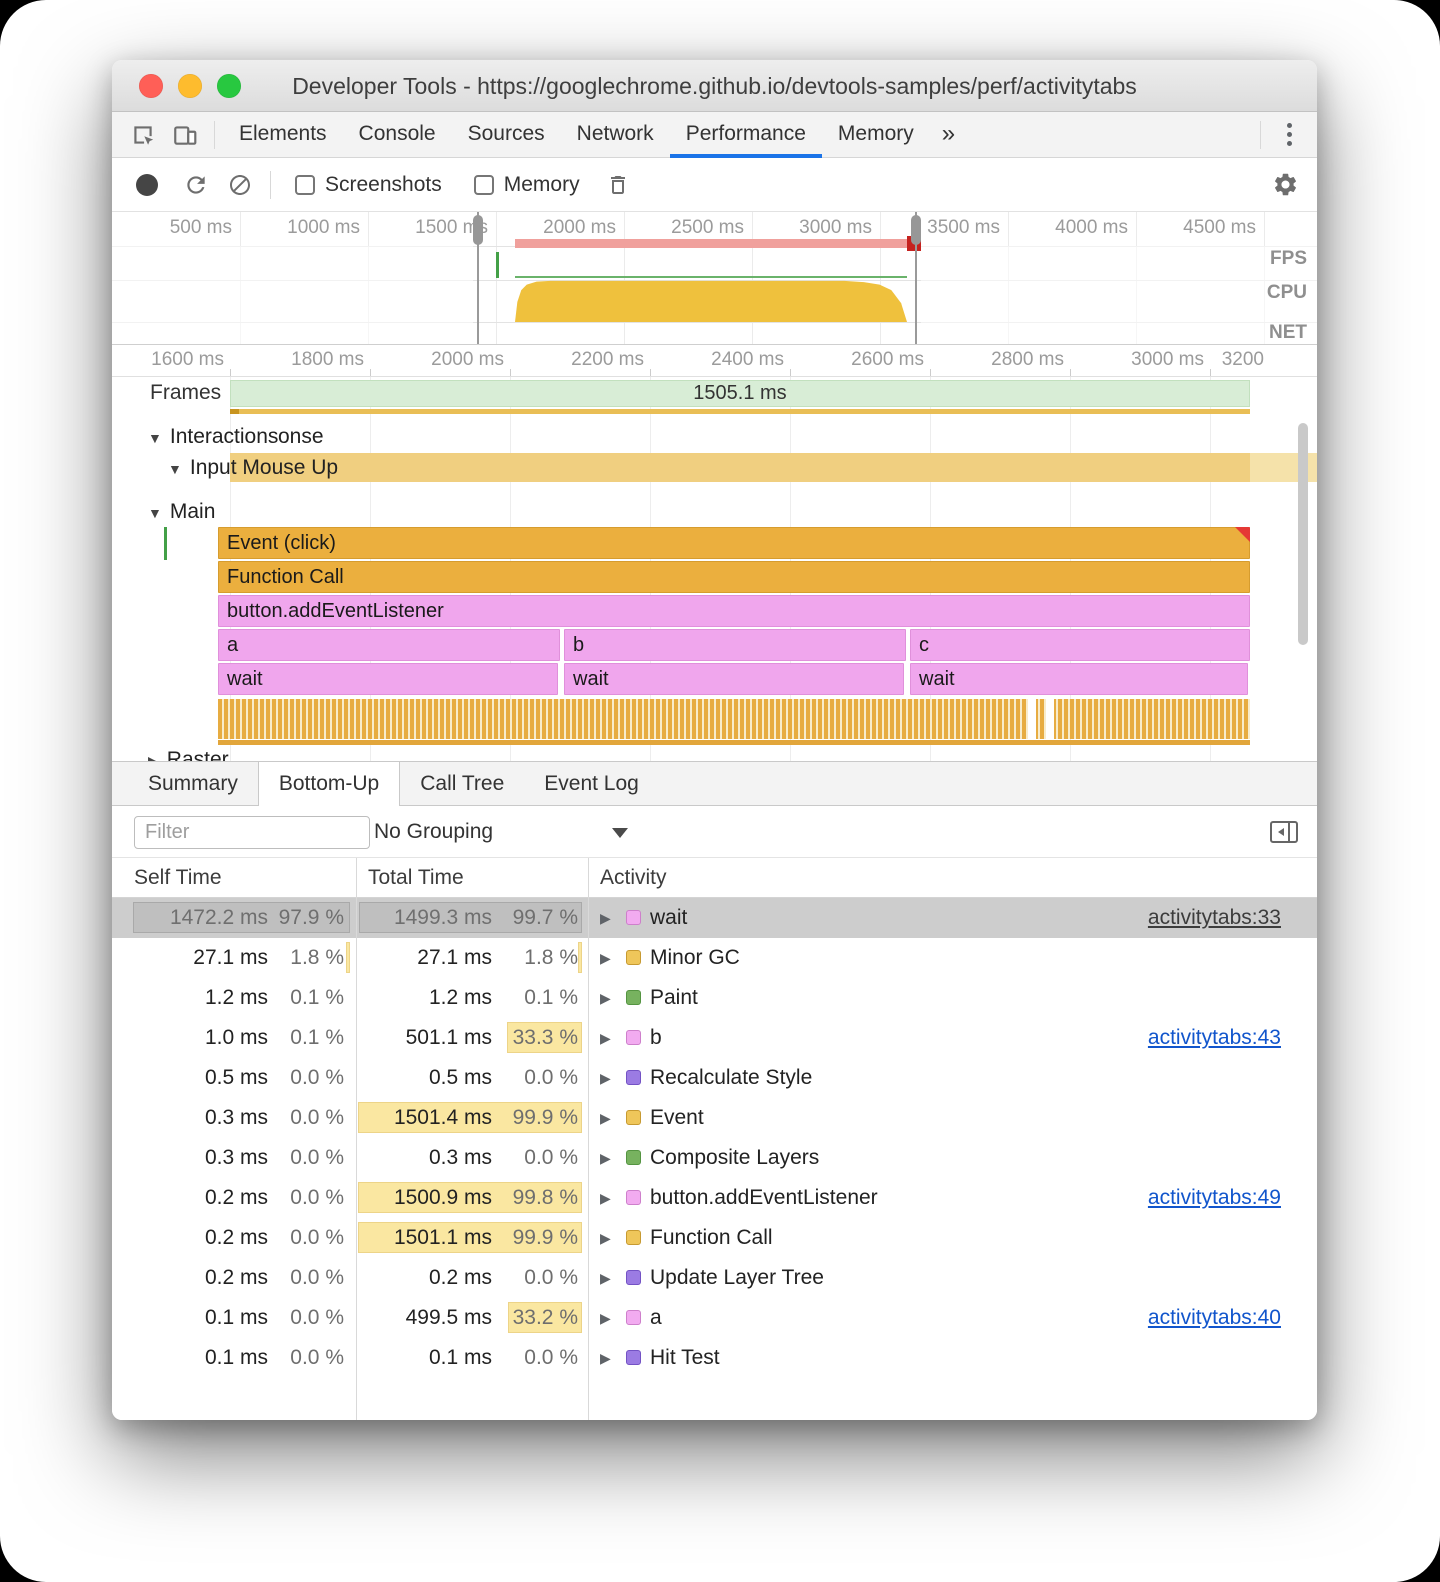  I want to click on tab-network: Network, so click(615, 133).